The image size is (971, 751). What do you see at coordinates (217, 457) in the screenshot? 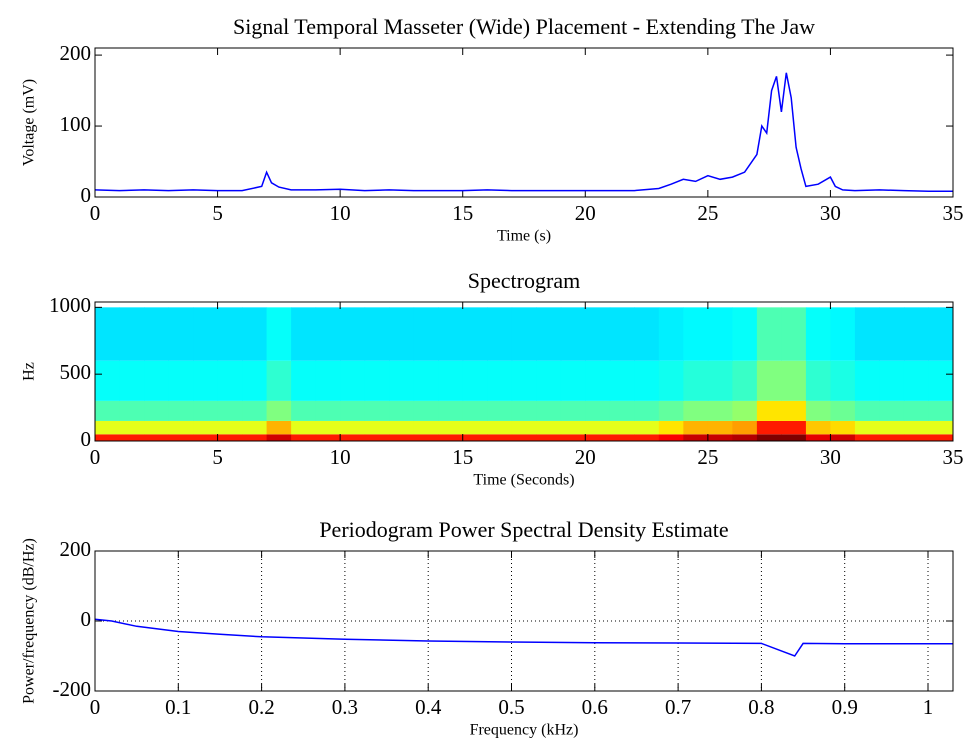
I see `x-tick-label: 5` at bounding box center [217, 457].